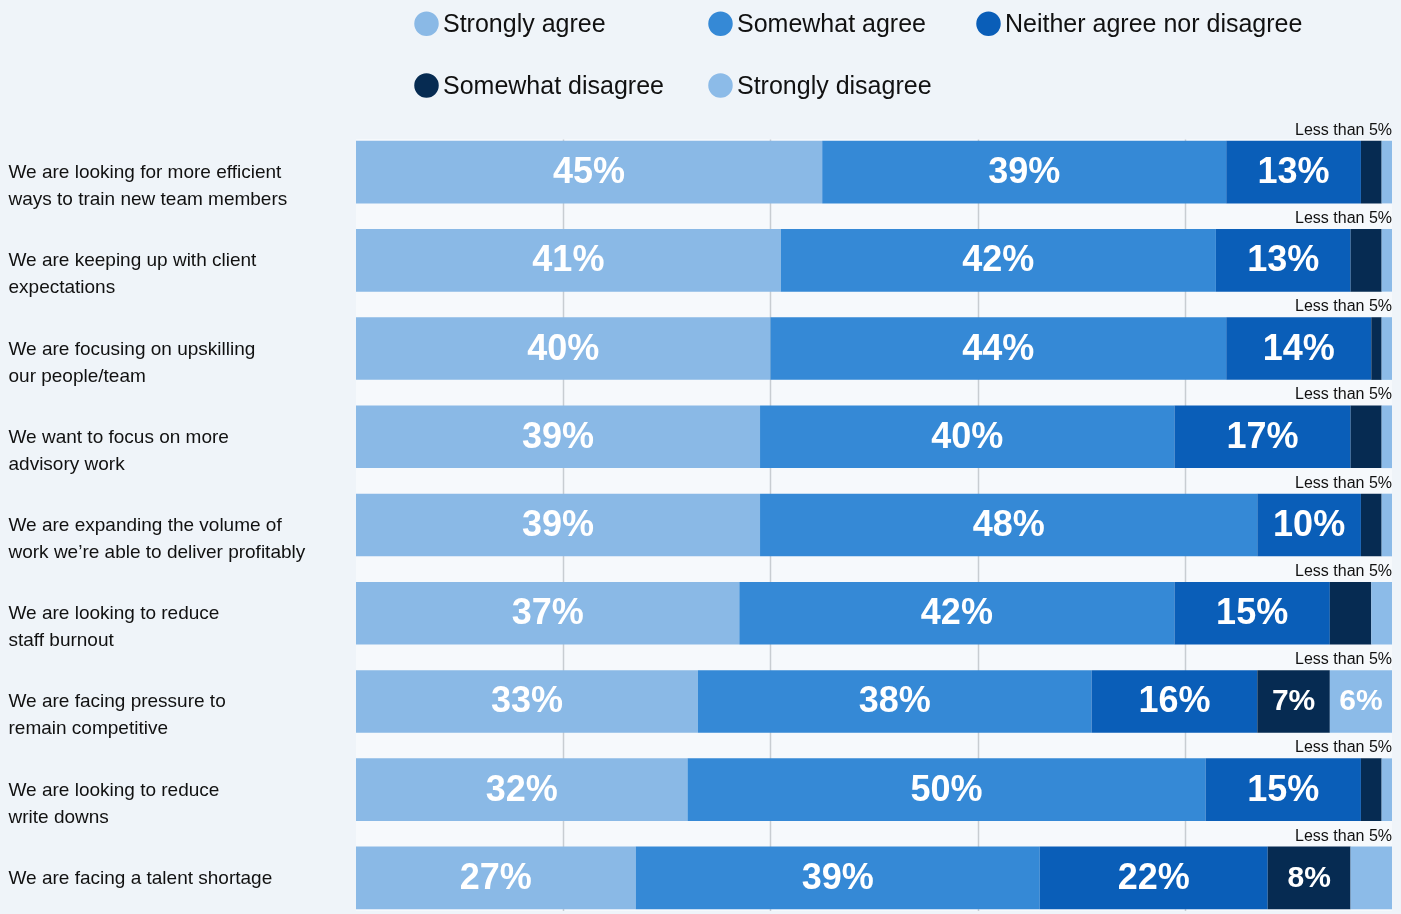 This screenshot has width=1401, height=914. What do you see at coordinates (524, 22) in the screenshot?
I see `legend-label: Strongly agree` at bounding box center [524, 22].